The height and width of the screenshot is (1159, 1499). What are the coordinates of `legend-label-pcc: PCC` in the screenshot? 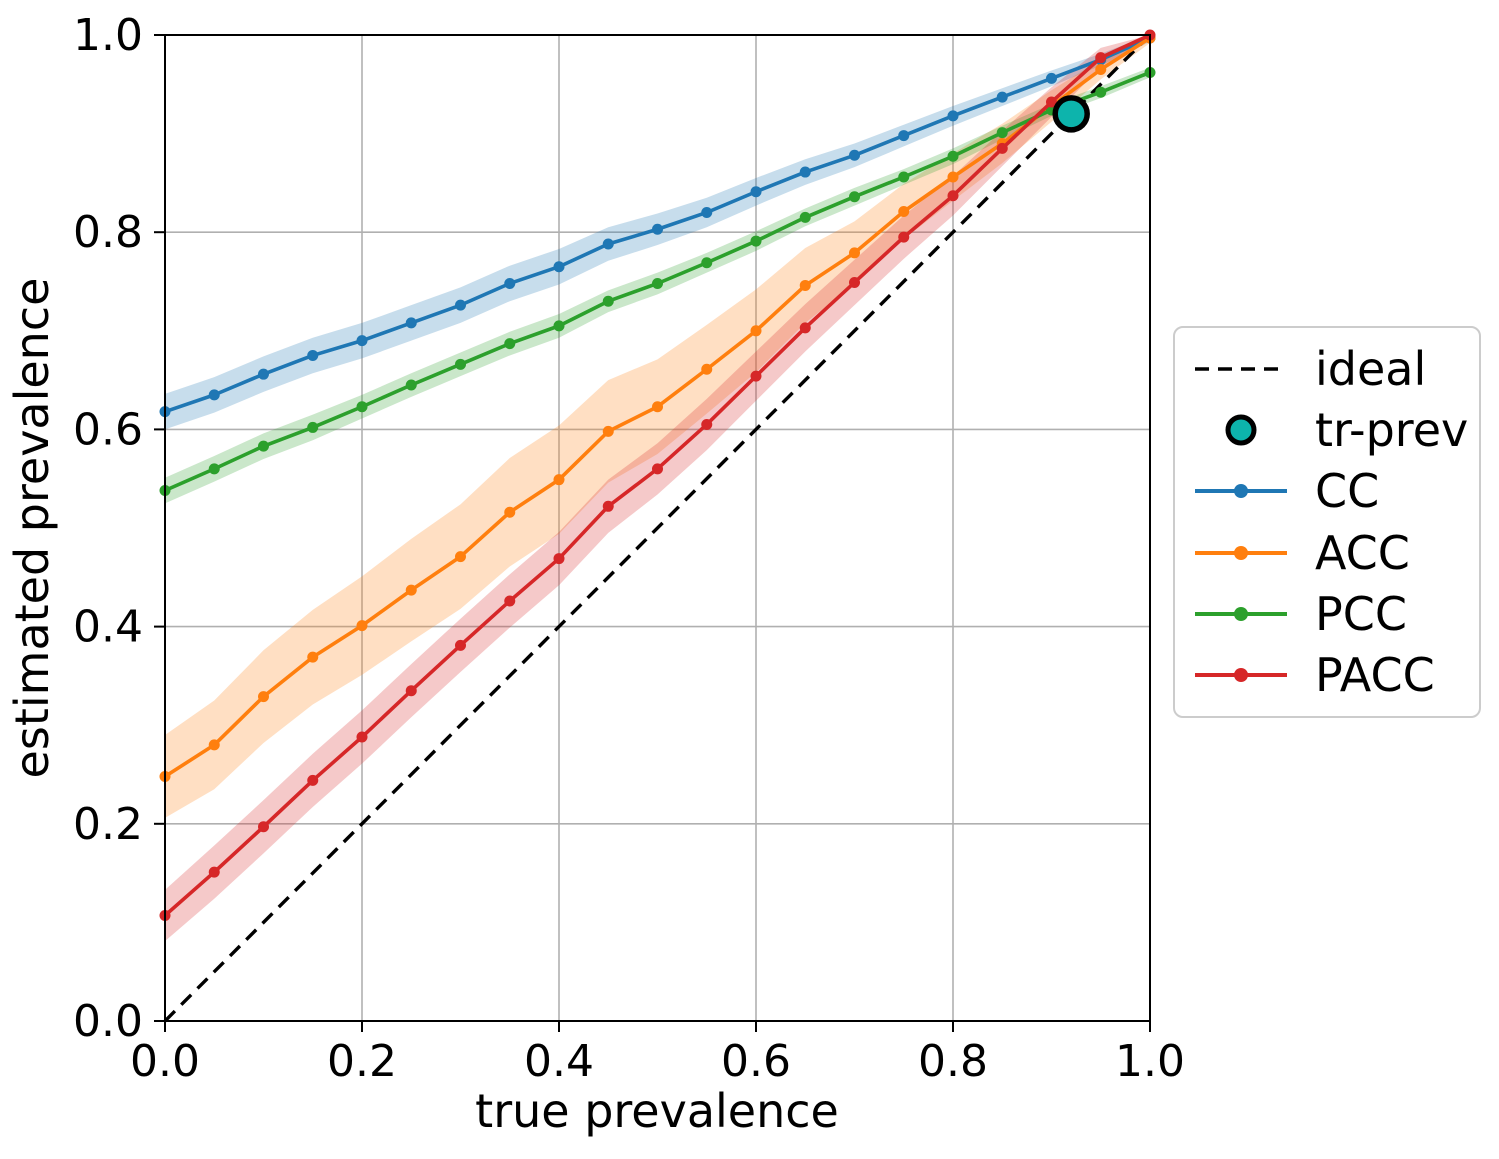 It's located at (1361, 613).